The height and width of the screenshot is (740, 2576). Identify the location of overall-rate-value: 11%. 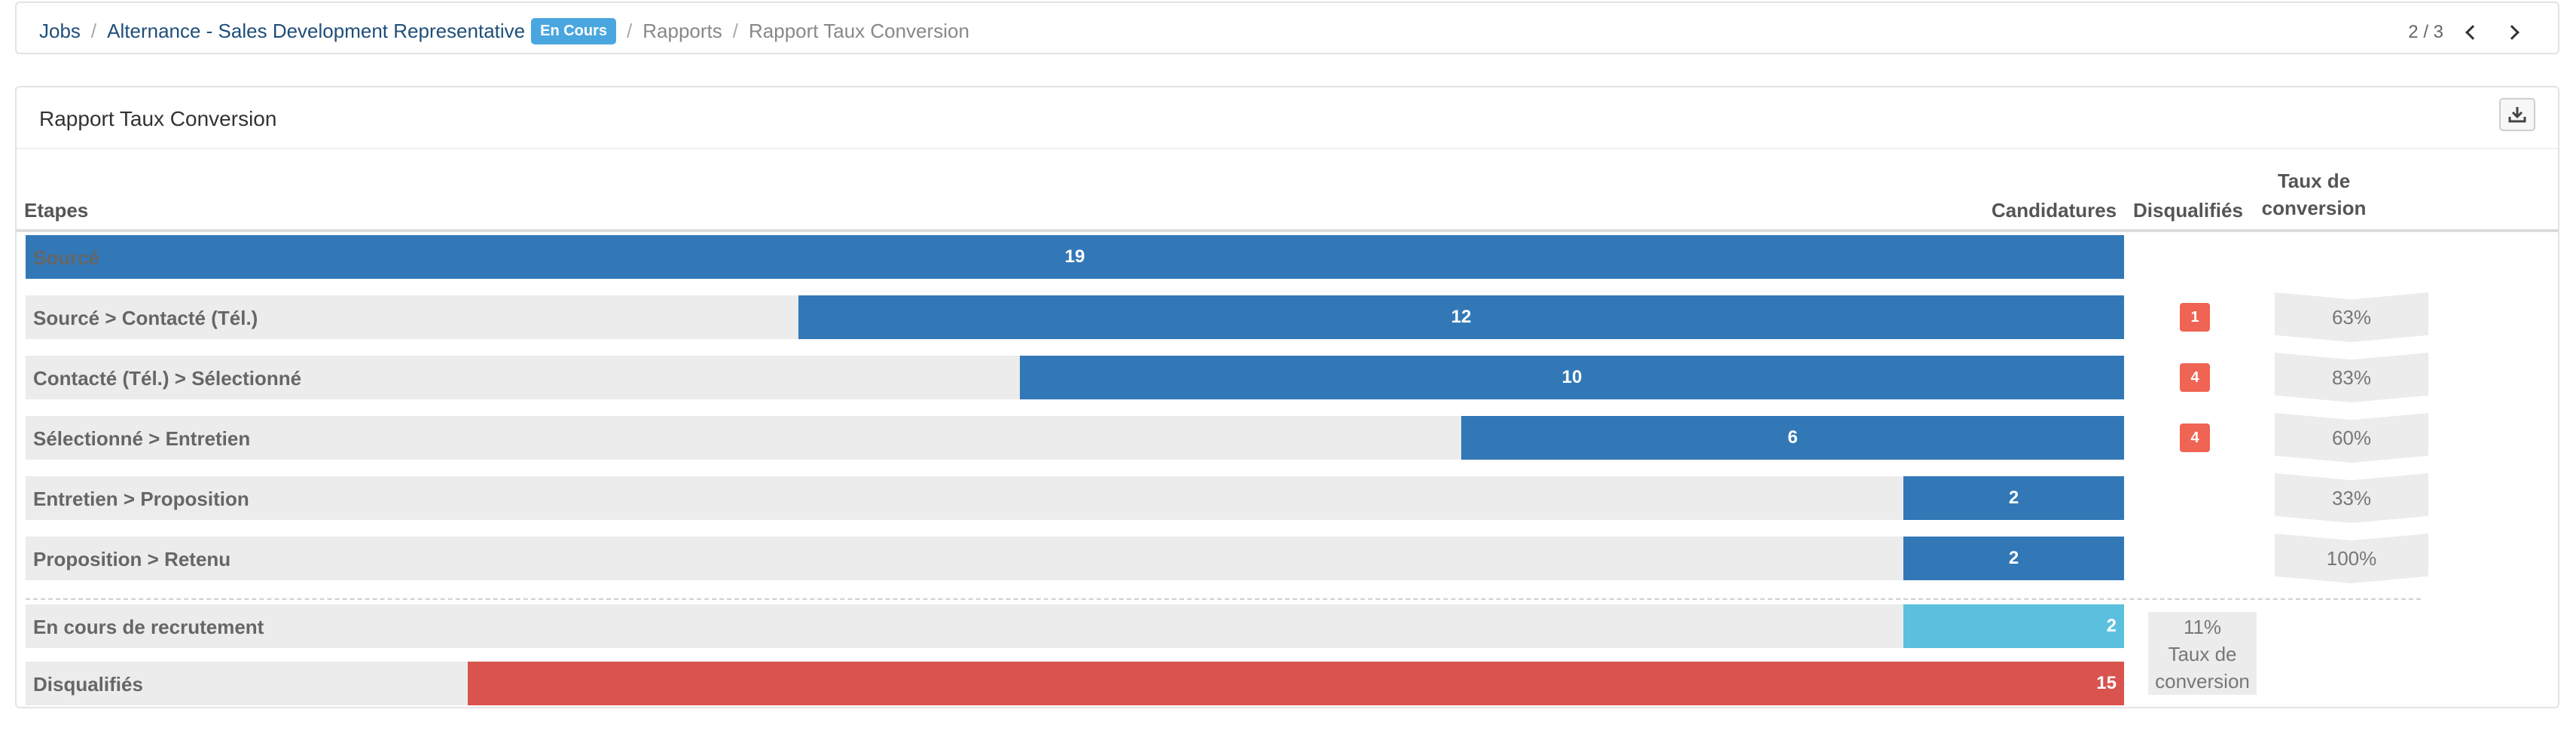
(2203, 627).